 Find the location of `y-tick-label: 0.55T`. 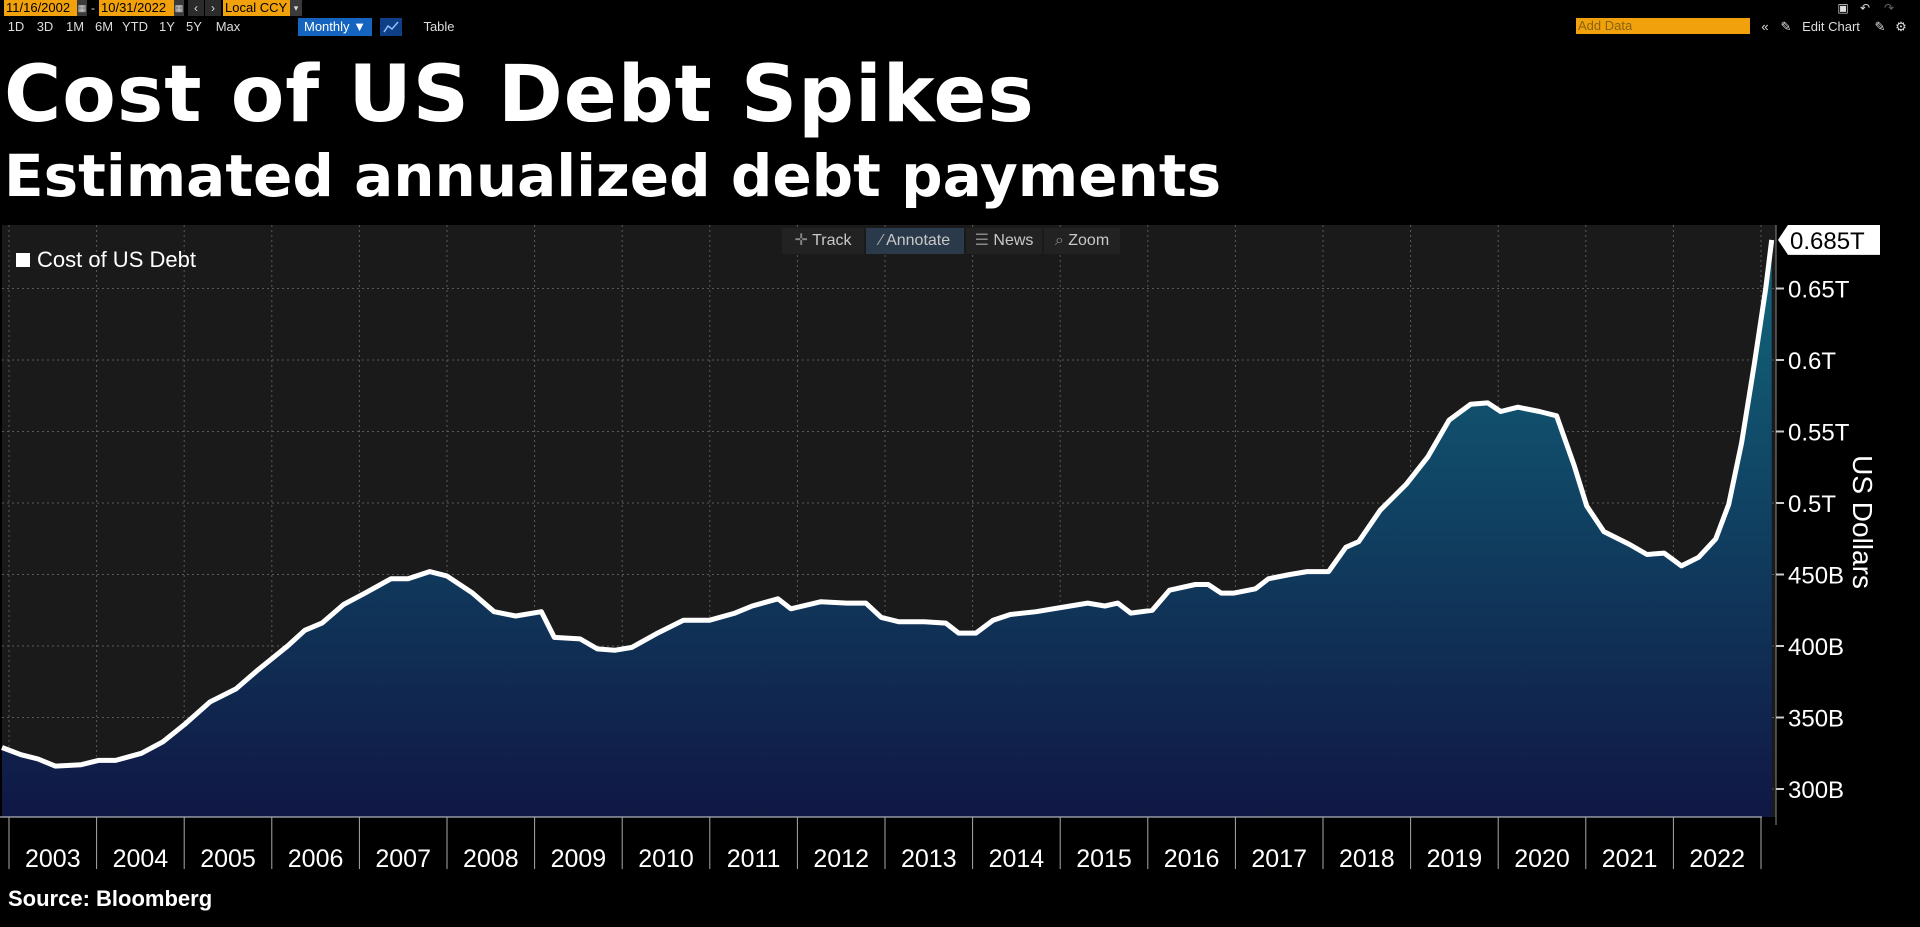

y-tick-label: 0.55T is located at coordinates (1819, 433).